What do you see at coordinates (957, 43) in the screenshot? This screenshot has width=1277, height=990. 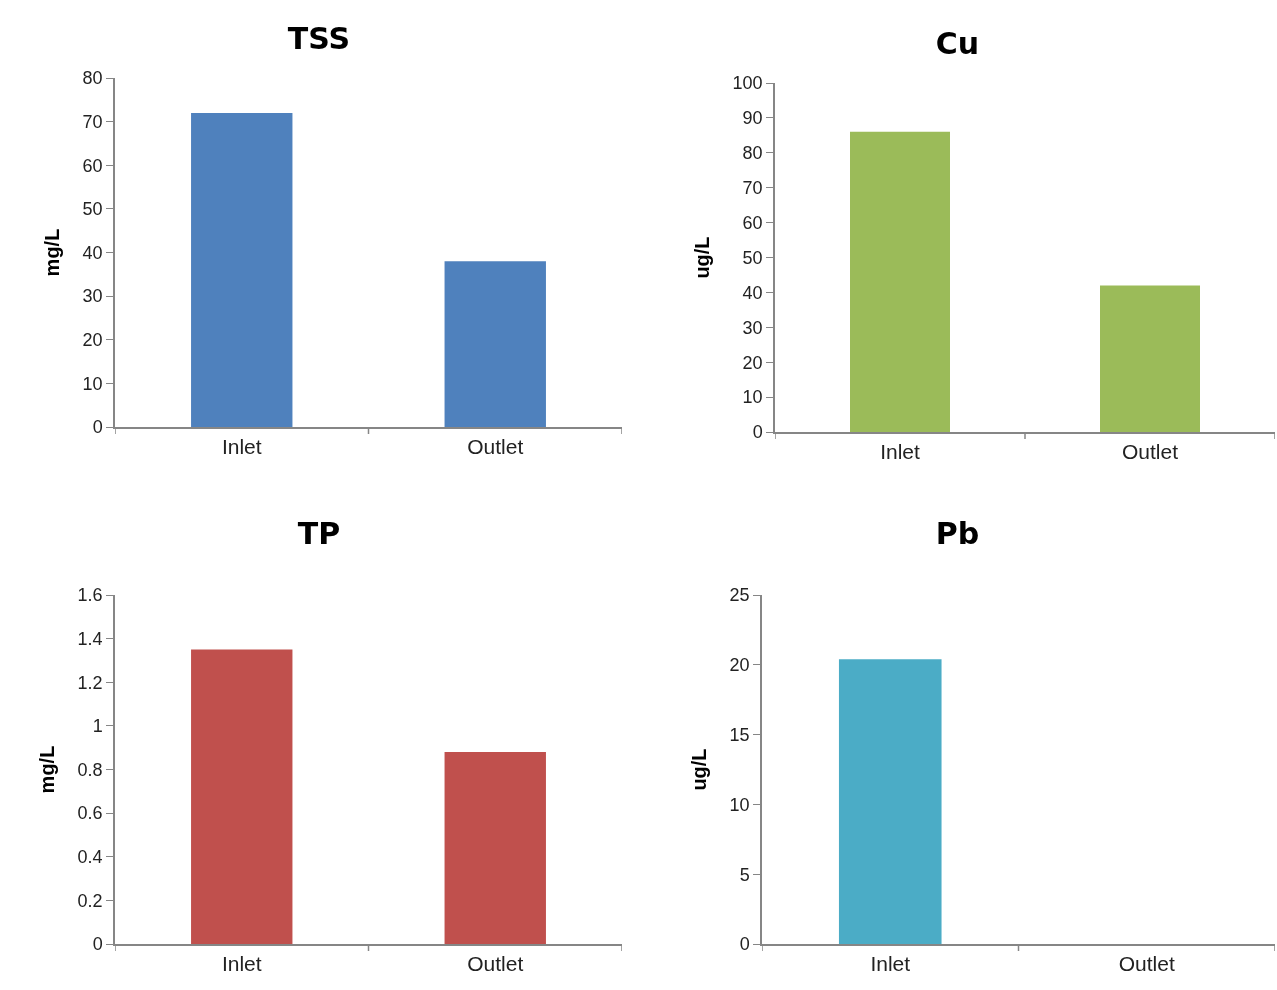 I see `chart-title: Cu` at bounding box center [957, 43].